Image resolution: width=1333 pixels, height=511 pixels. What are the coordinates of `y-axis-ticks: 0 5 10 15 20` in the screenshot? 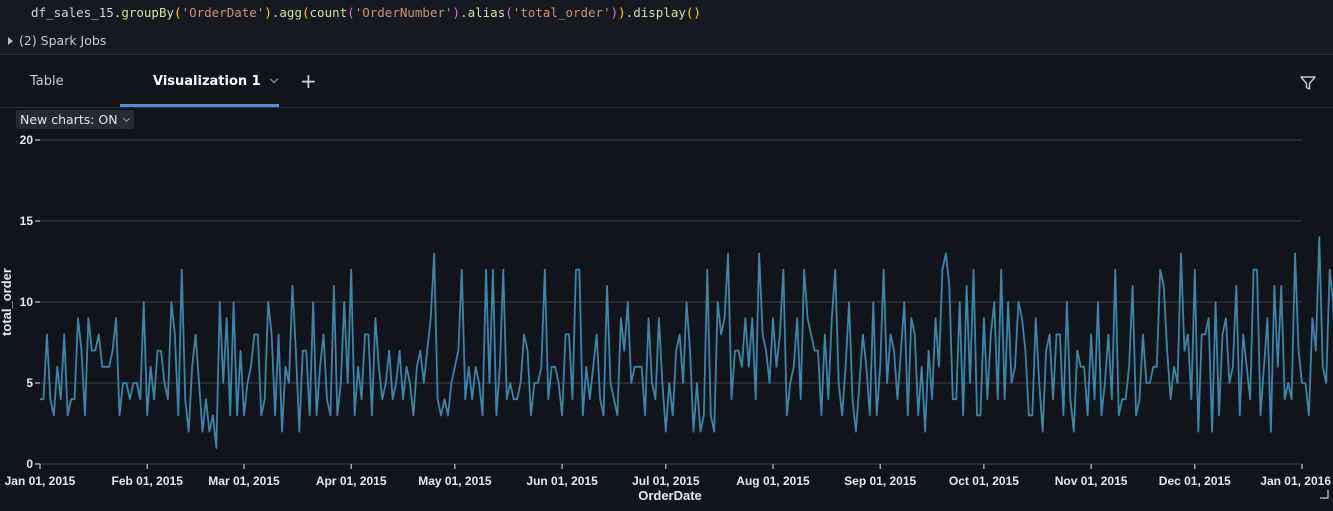 It's located at (30, 302).